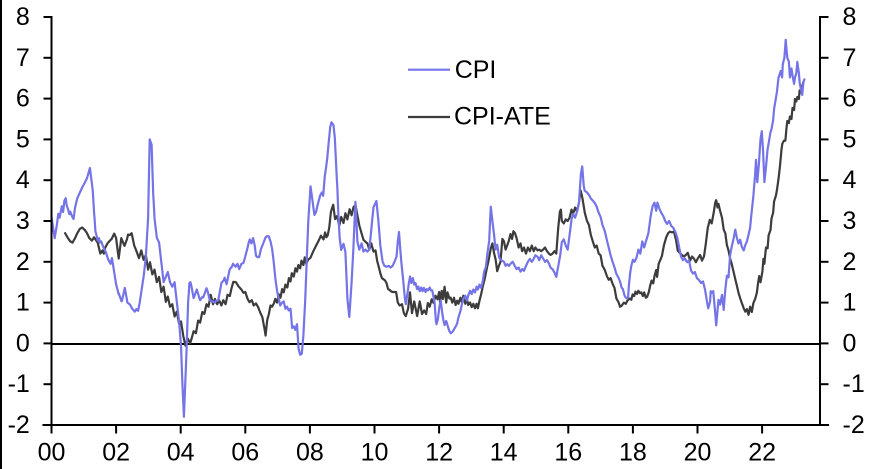 The height and width of the screenshot is (469, 871). Describe the element at coordinates (245, 453) in the screenshot. I see `svg-text: 06` at that location.